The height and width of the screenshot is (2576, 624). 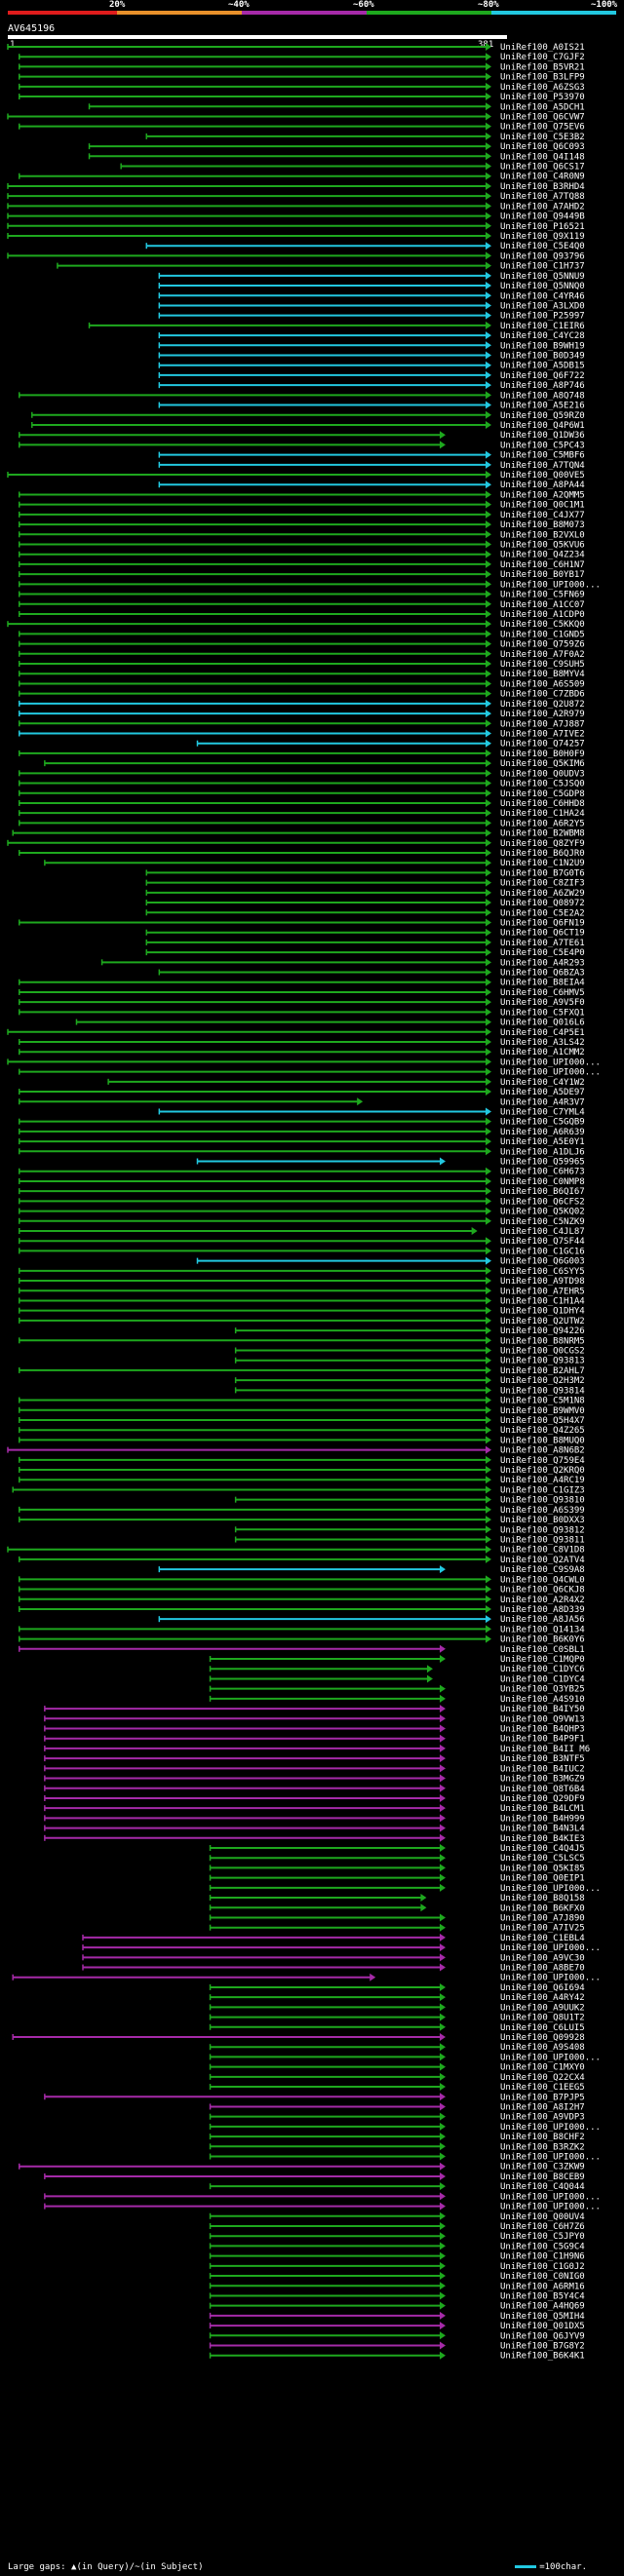 What do you see at coordinates (542, 1849) in the screenshot?
I see `hit-accession-link: UniRef100_C4Q4J5` at bounding box center [542, 1849].